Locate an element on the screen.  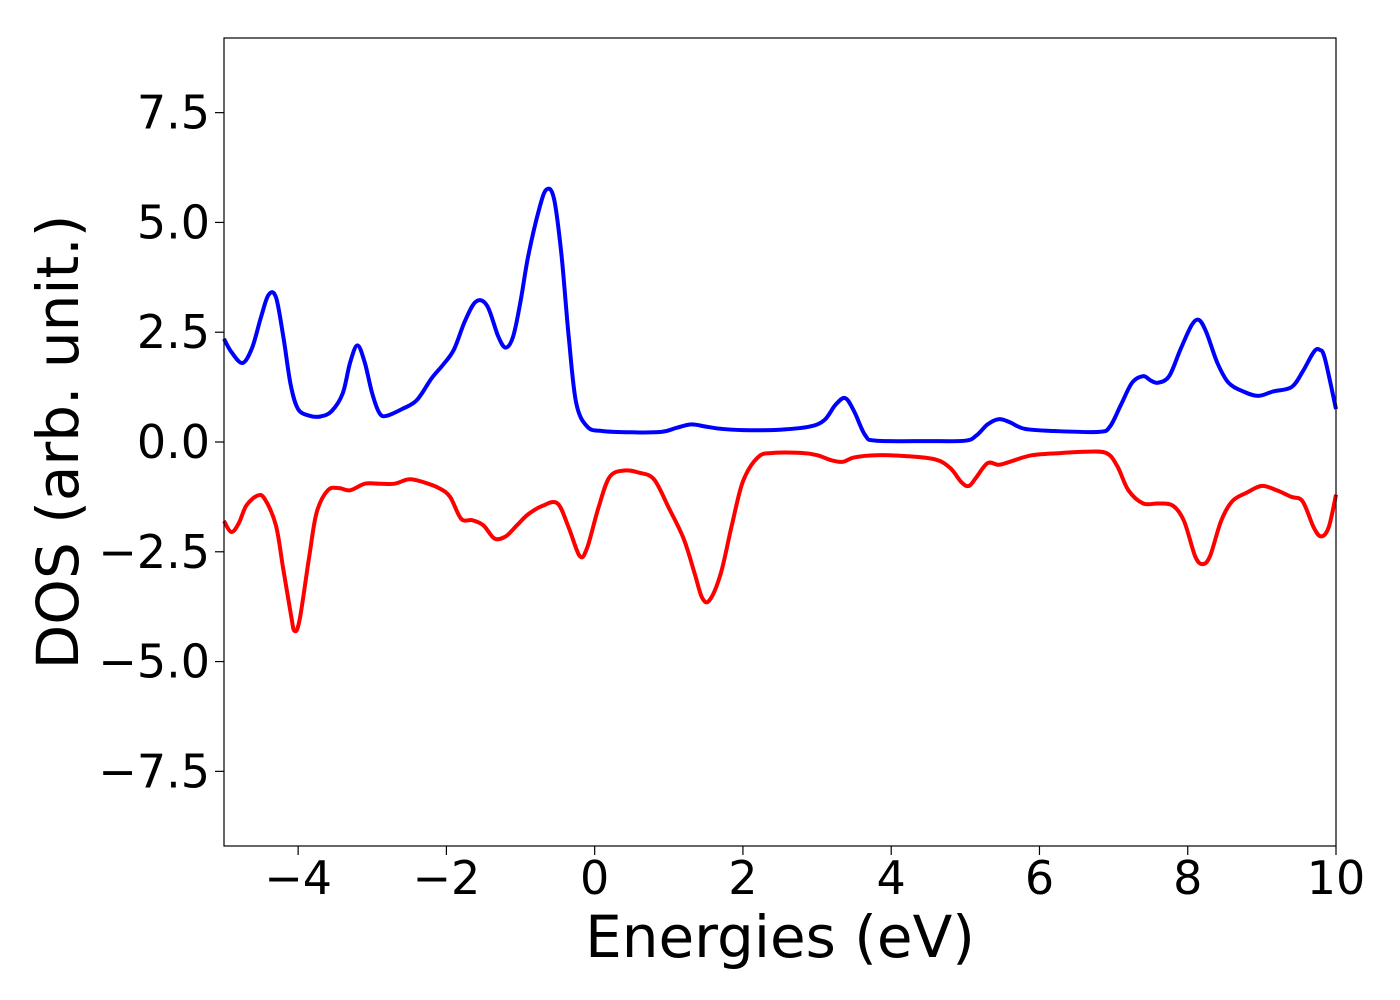
x-tick-label: 10 is located at coordinates (1336, 878).